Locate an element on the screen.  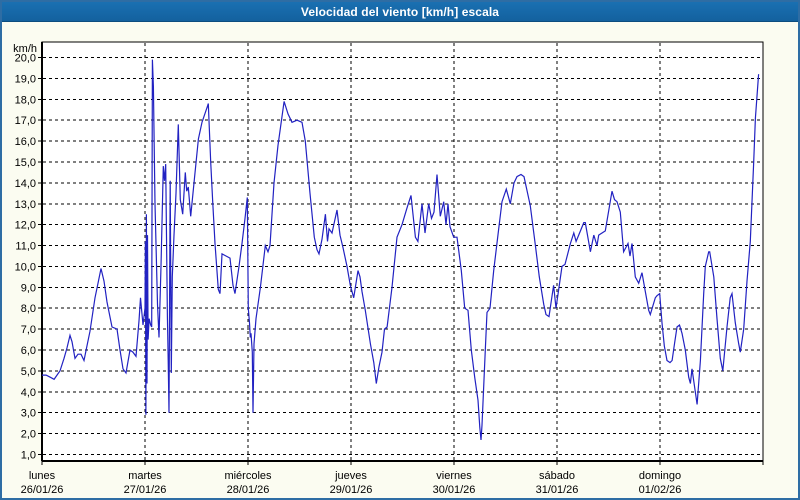
day-label: martes is located at coordinates (145, 476).